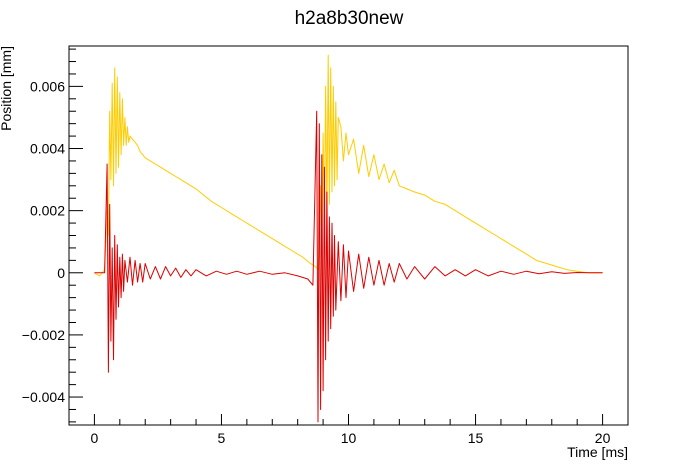  Describe the element at coordinates (349, 18) in the screenshot. I see `chart-title: h2a8b30new` at that location.